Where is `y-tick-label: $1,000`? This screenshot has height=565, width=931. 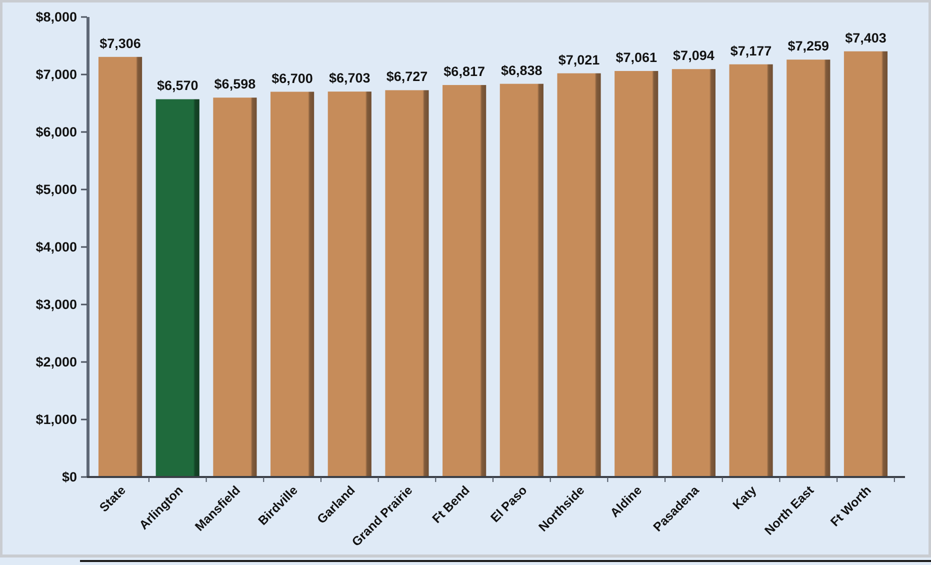
y-tick-label: $1,000 is located at coordinates (56, 420).